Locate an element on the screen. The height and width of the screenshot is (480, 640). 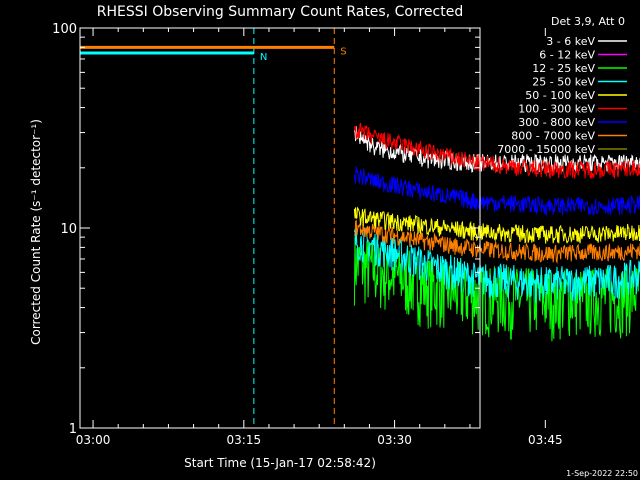
legend-entry-label: 12 - 25 keV is located at coordinates (563, 68).